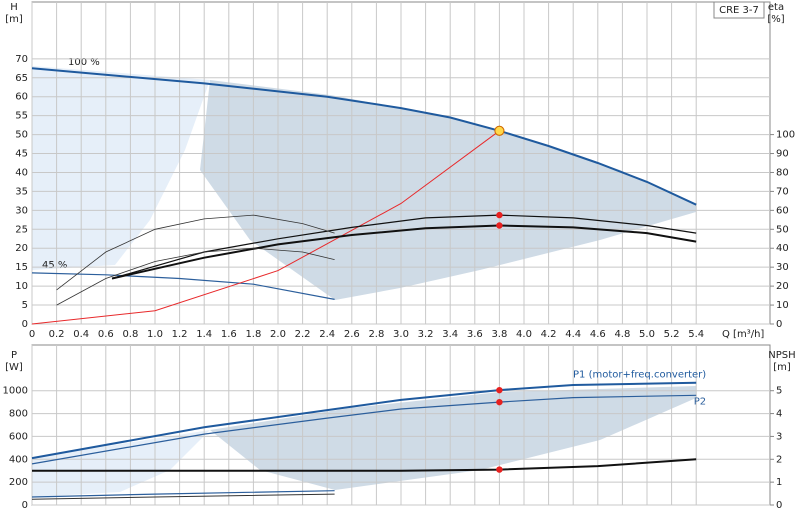  I want to click on x-tick-label: 5.2, so click(672, 334).